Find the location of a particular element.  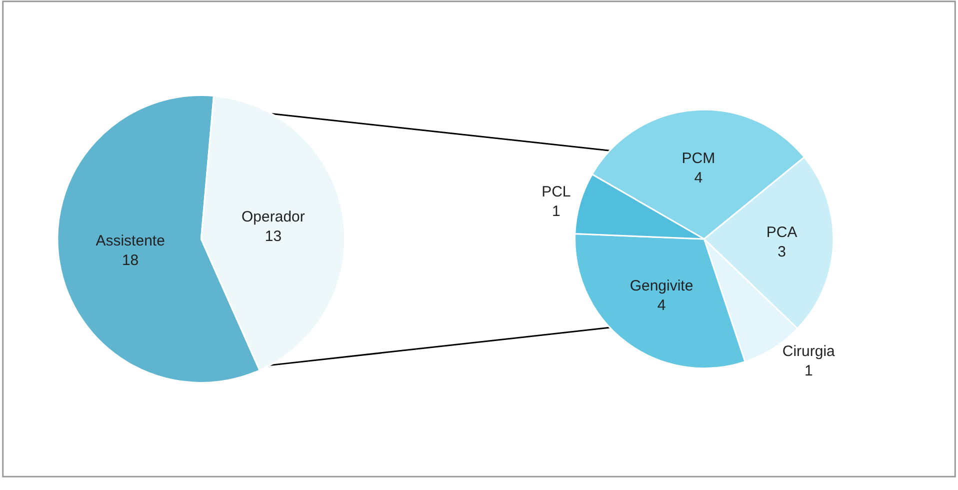

slice-label: PCA is located at coordinates (782, 232).